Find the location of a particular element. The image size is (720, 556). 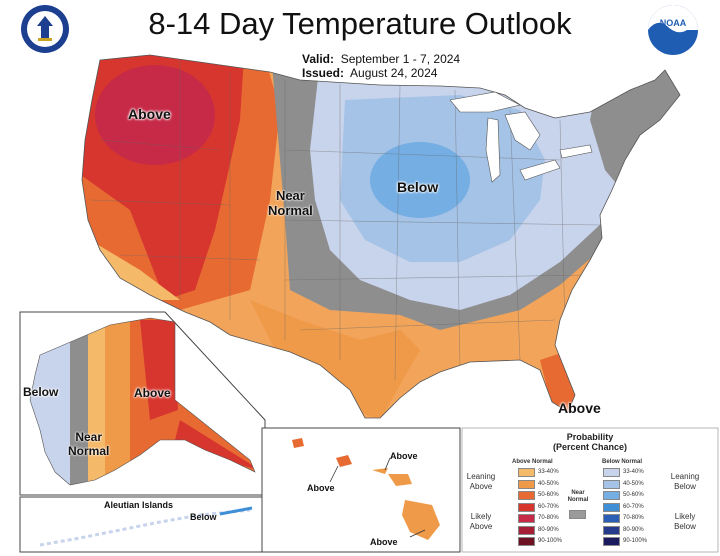

aleutian-title: Aleutian Islands is located at coordinates (139, 505).